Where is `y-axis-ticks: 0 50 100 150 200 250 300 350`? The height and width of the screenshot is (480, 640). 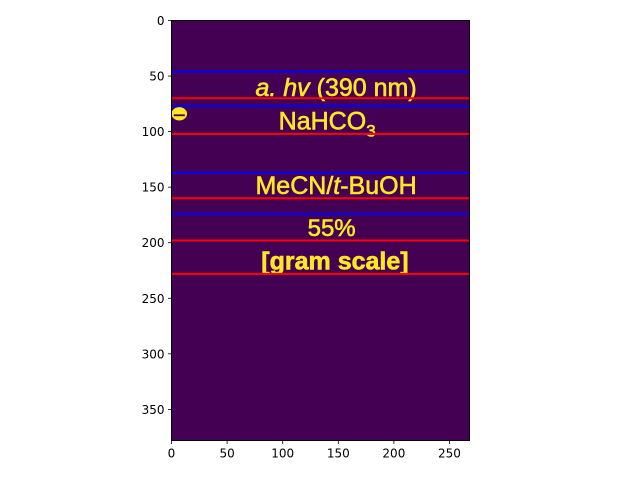 y-axis-ticks: 0 50 100 150 200 250 300 350 is located at coordinates (157, 215).